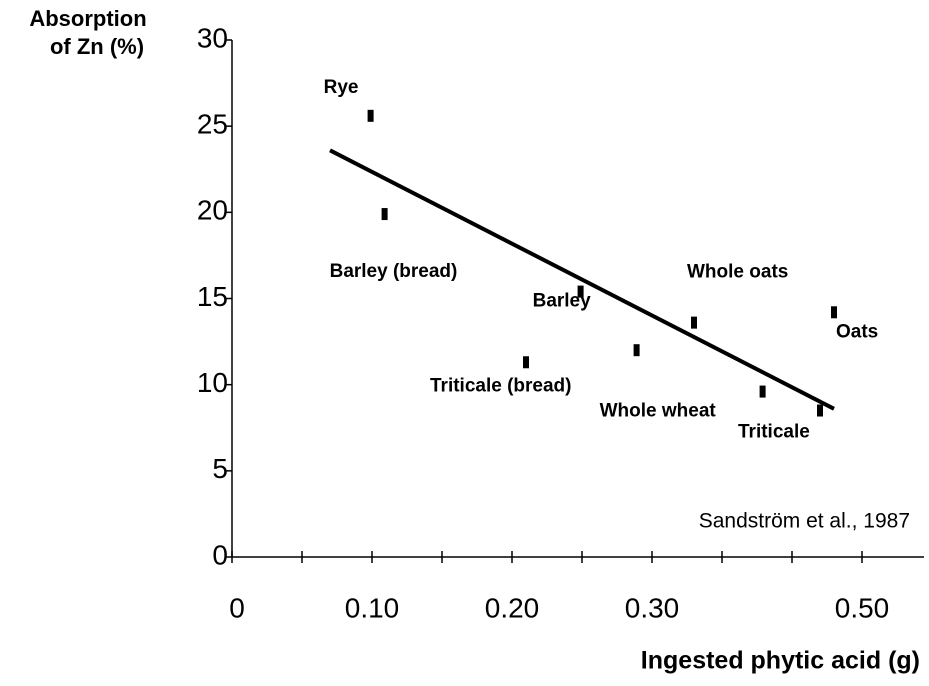  What do you see at coordinates (774, 432) in the screenshot?
I see `point-label: Triticale` at bounding box center [774, 432].